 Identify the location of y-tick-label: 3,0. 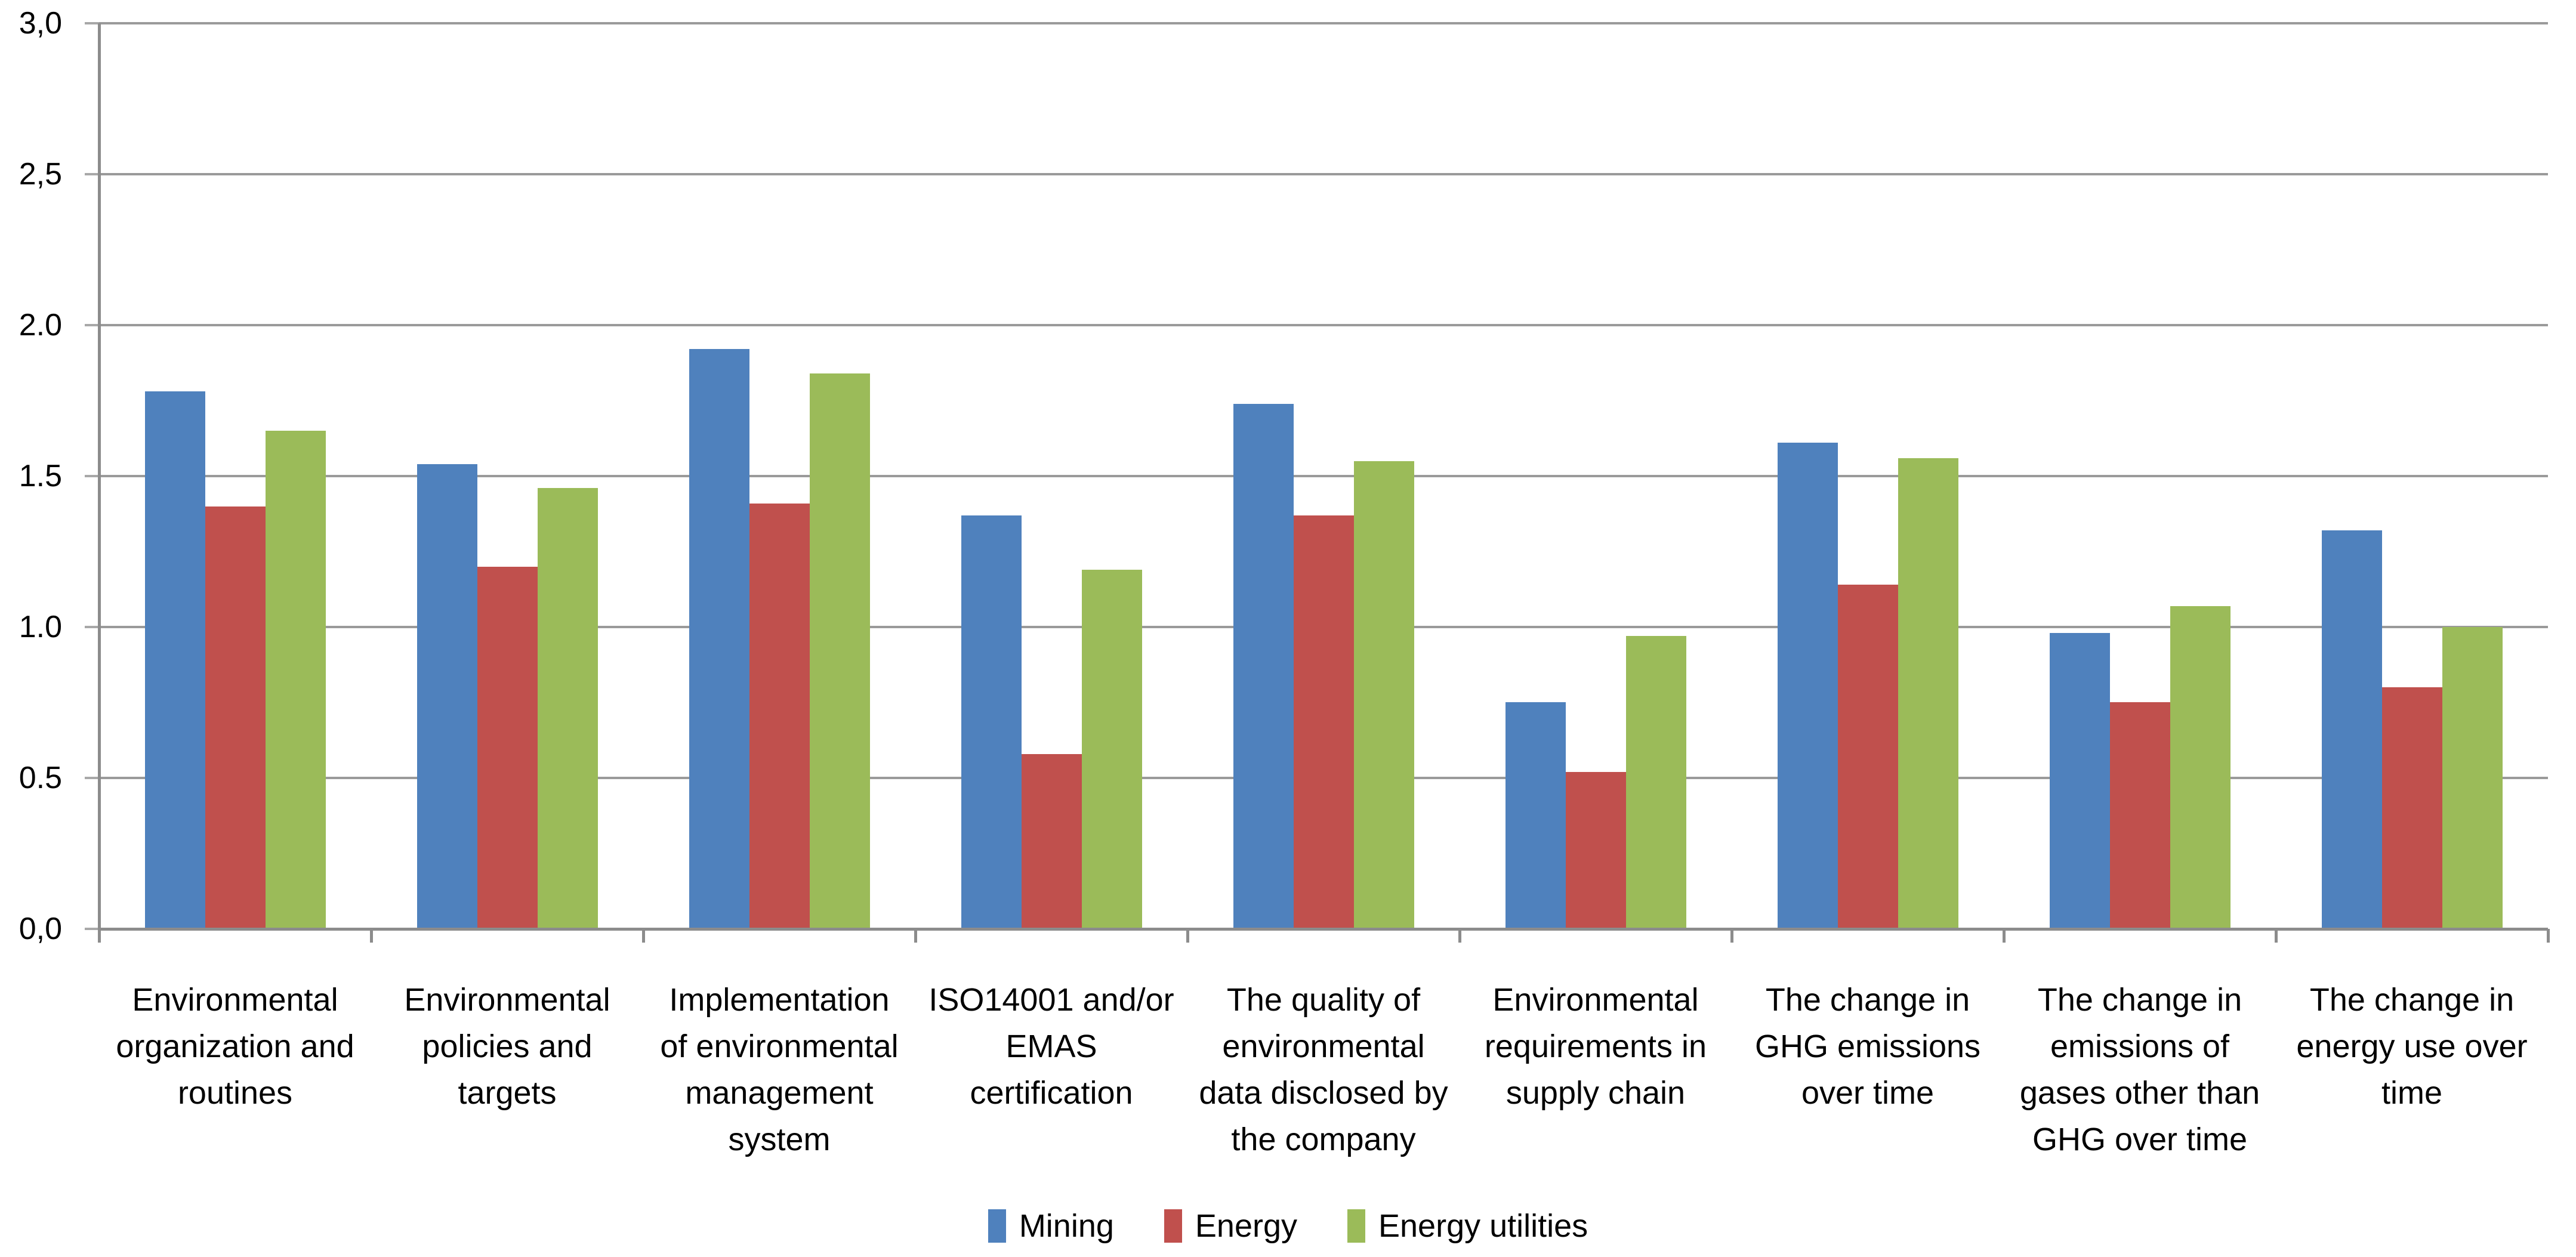
(40, 23).